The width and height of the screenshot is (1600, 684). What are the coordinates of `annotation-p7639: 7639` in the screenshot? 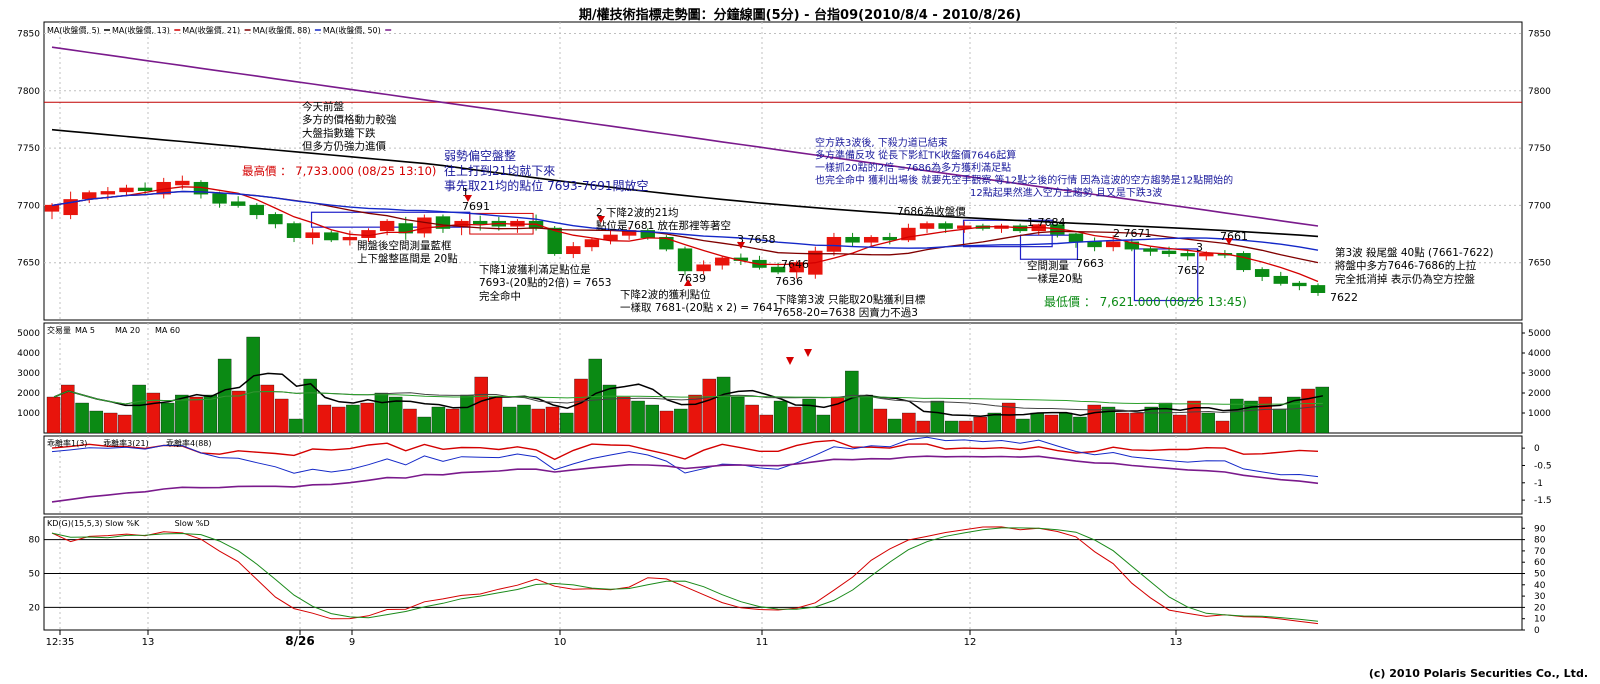 It's located at (692, 278).